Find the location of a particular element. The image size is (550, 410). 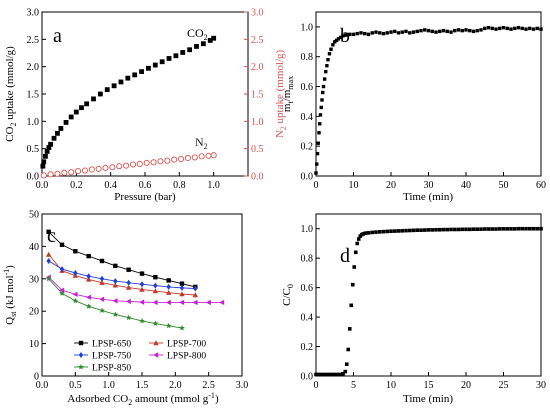

a-y2tick-label: 0.5 is located at coordinates (257, 149).